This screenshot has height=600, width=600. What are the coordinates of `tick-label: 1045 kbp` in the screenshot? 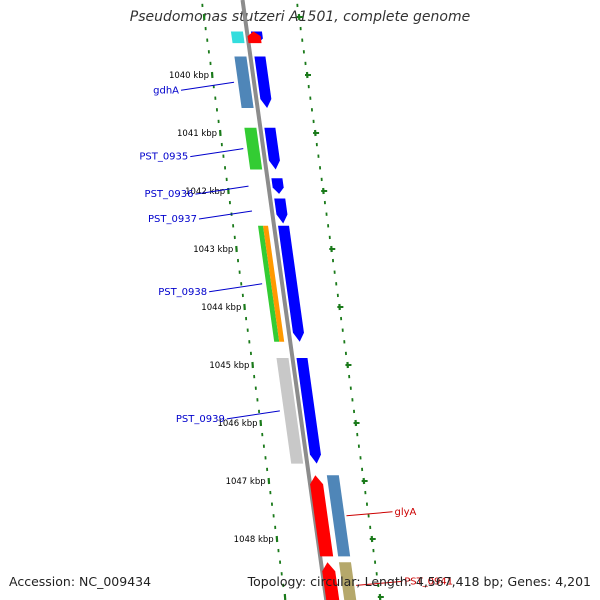 It's located at (229, 366).